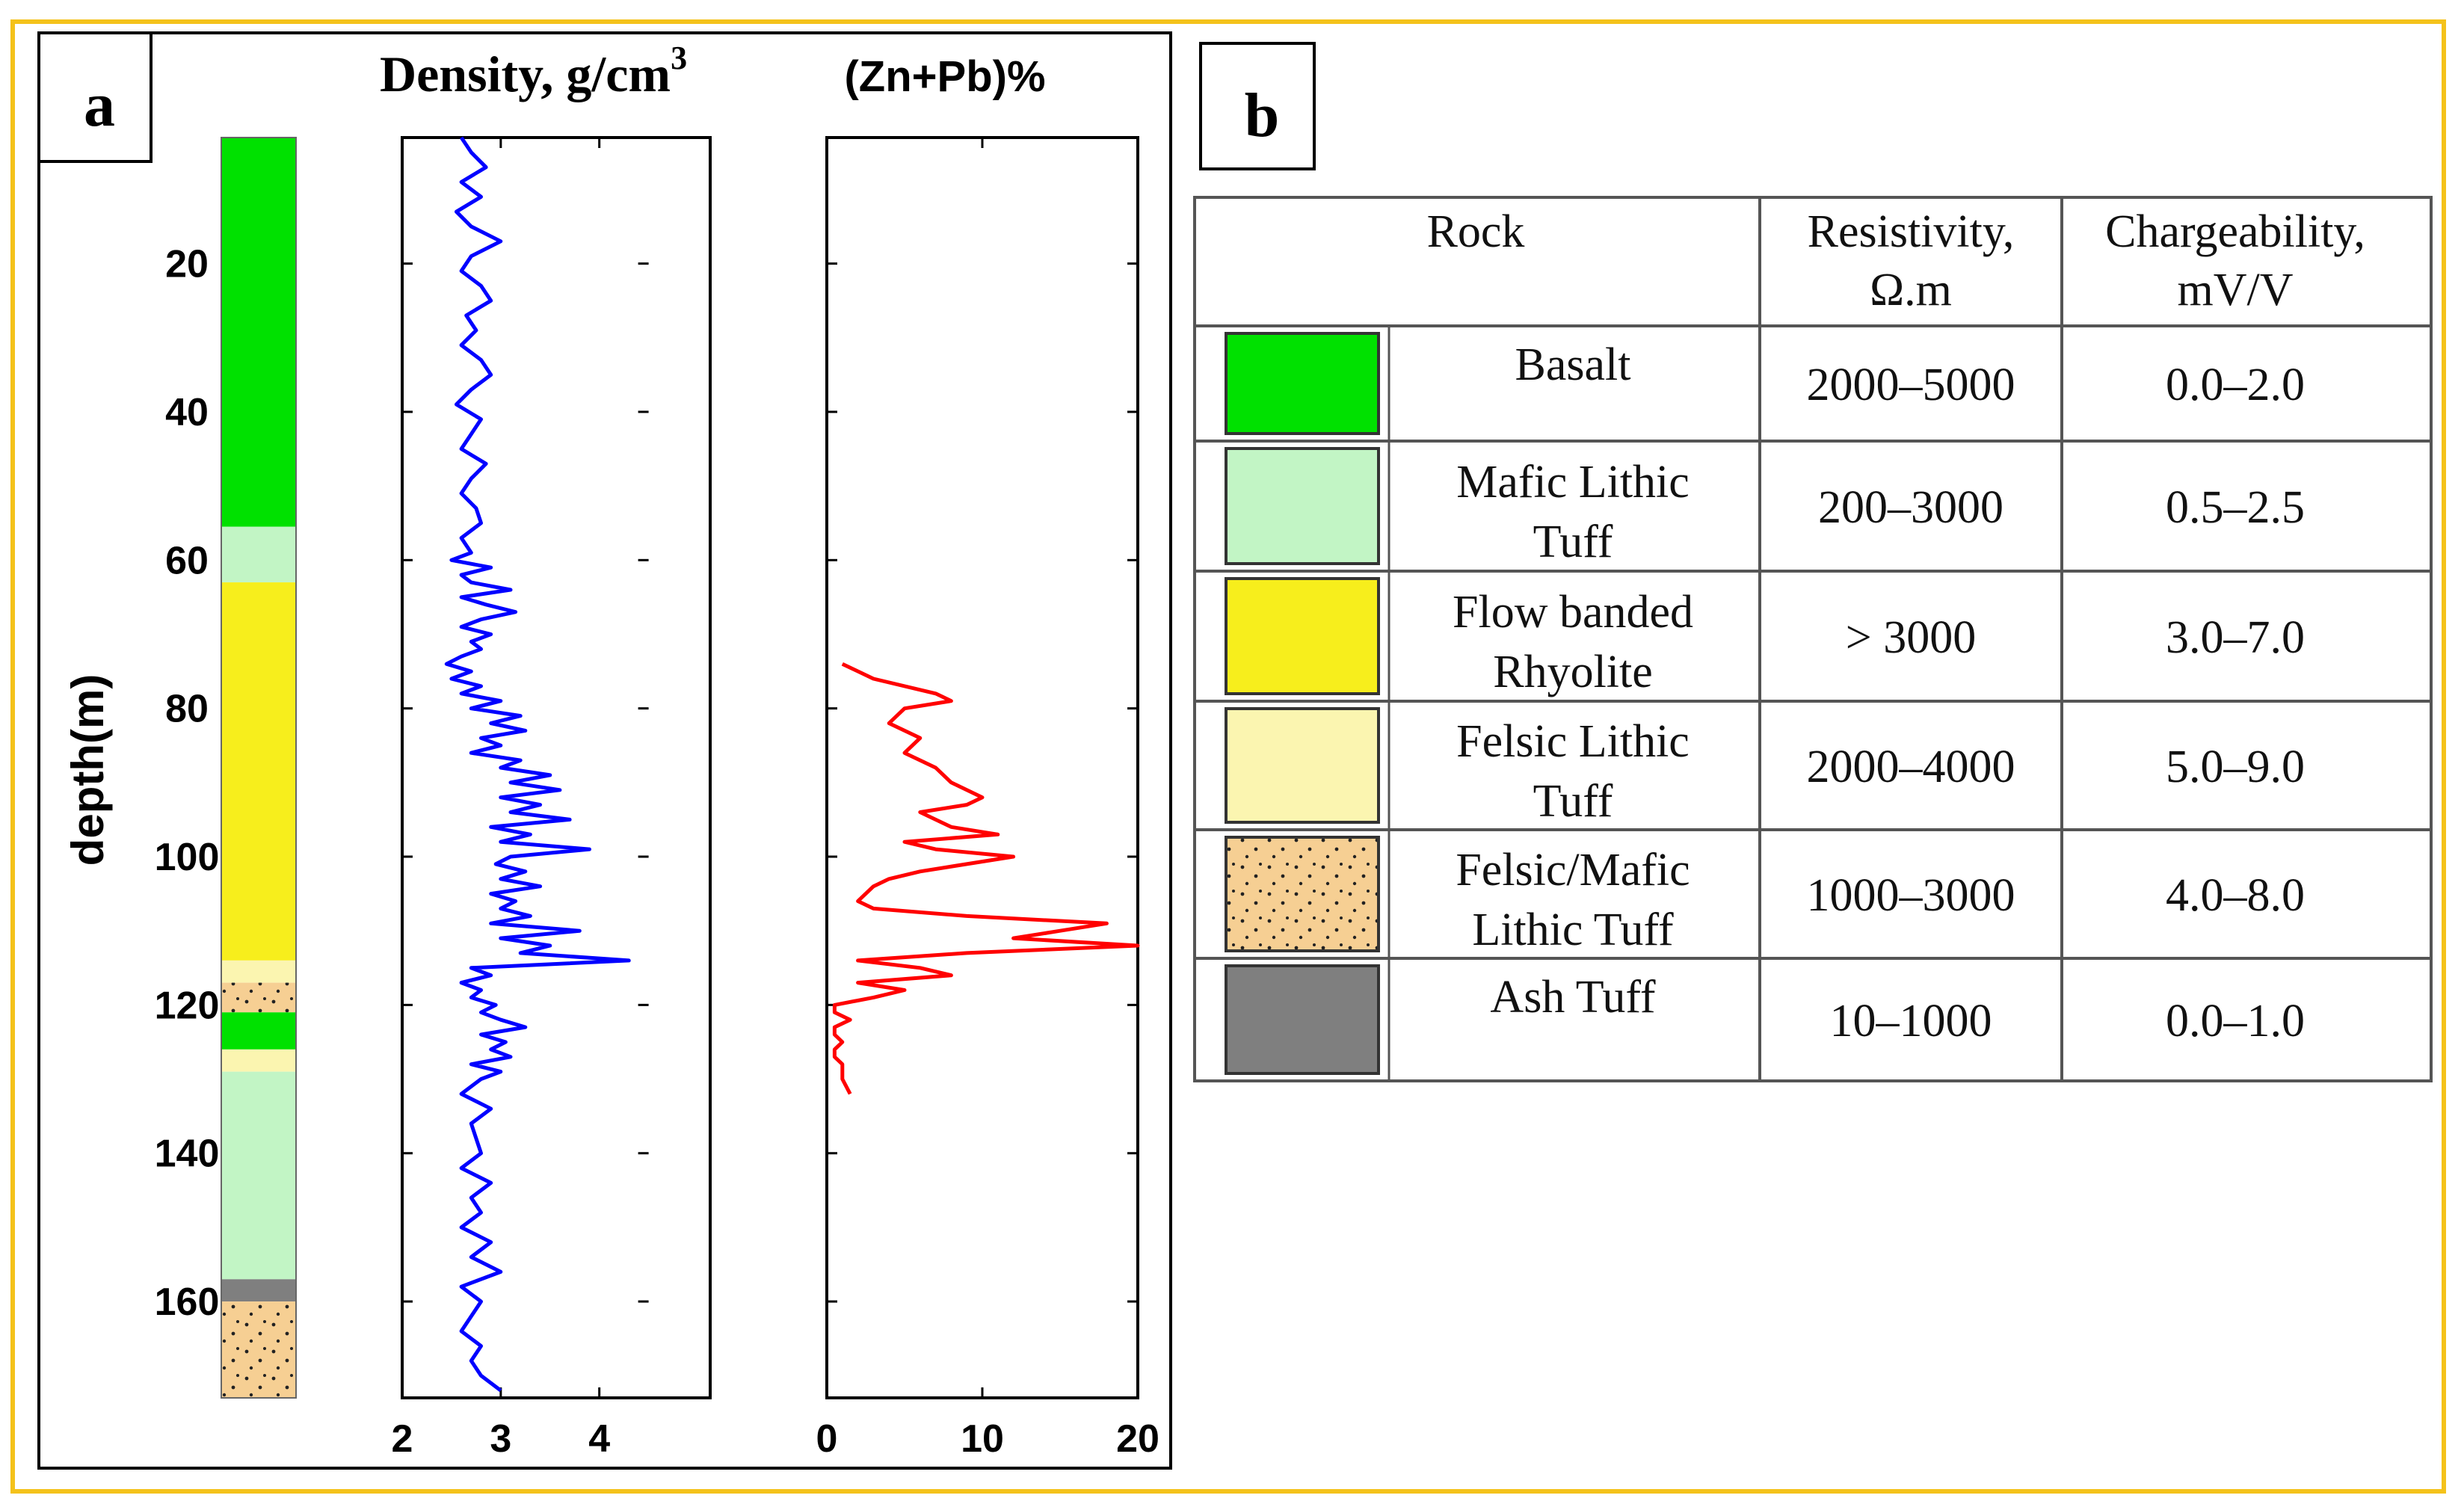  Describe the element at coordinates (1573, 870) in the screenshot. I see `rock-name: Felsic/Mafic` at that location.